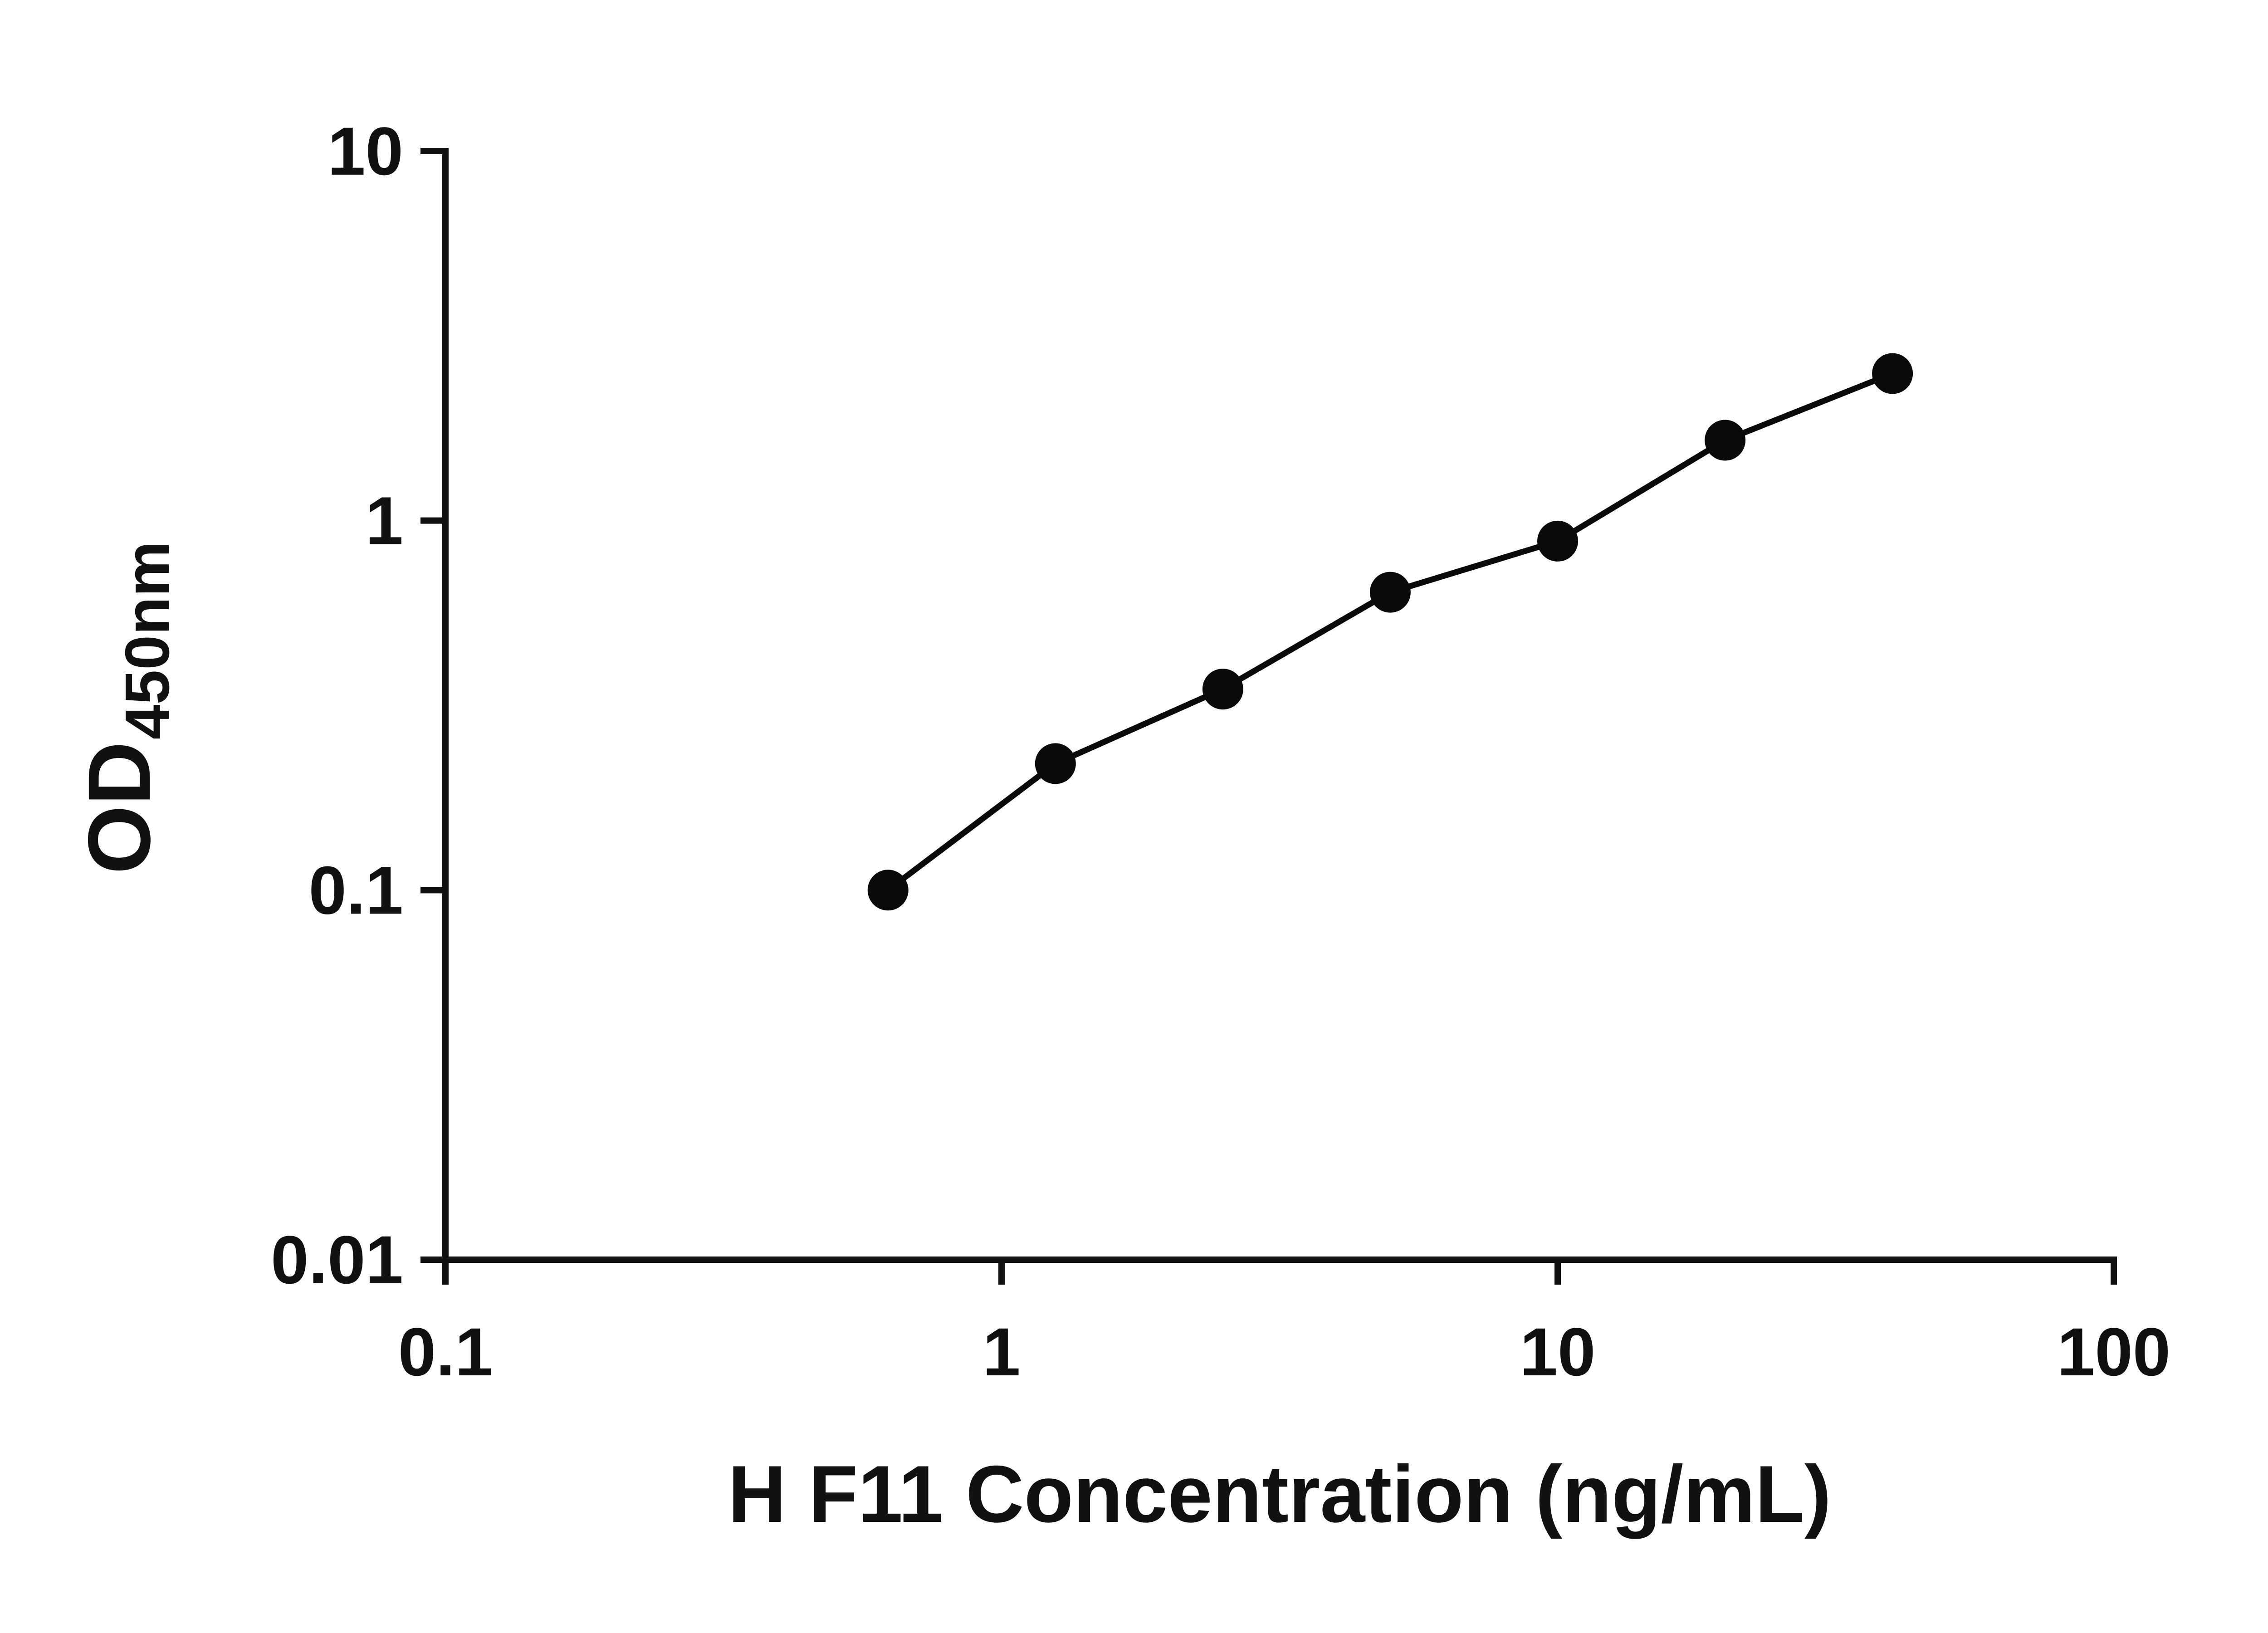 This screenshot has height=1633, width=2268. Describe the element at coordinates (1279, 1272) in the screenshot. I see `x-ticks` at that location.